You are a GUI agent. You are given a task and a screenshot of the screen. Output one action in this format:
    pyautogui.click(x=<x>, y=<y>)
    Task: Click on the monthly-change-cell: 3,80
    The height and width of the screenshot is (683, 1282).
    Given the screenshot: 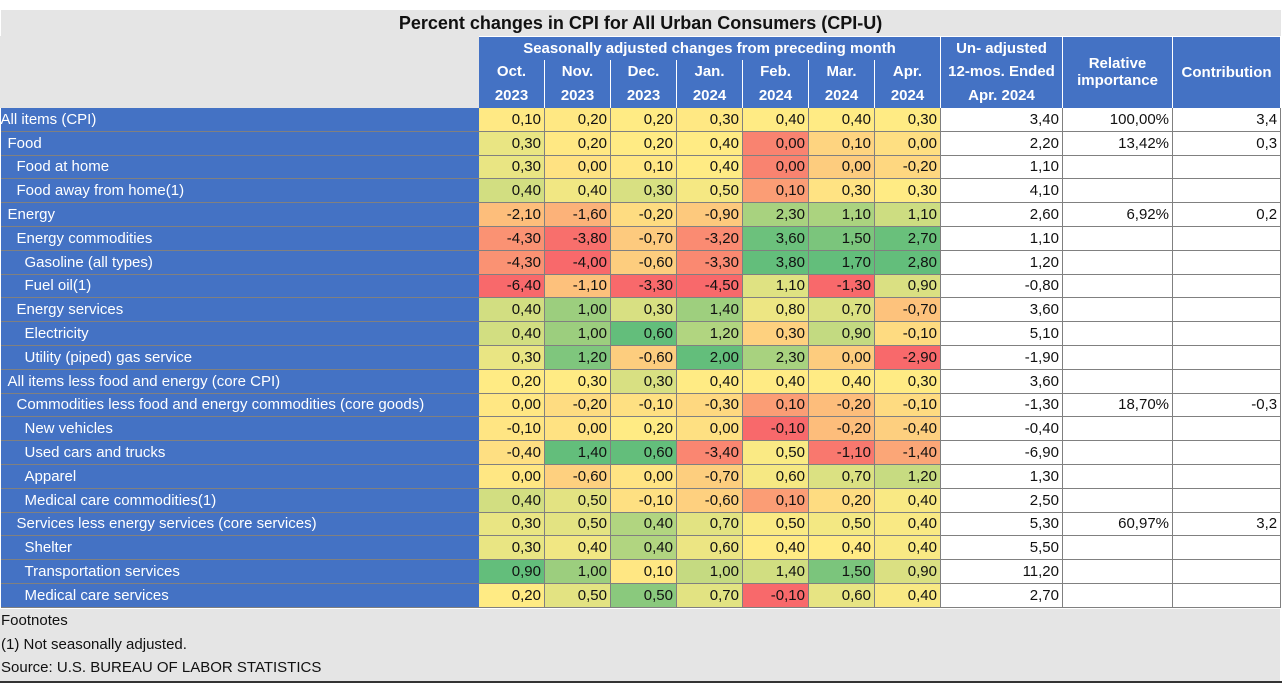 What is the action you would take?
    pyautogui.click(x=775, y=262)
    